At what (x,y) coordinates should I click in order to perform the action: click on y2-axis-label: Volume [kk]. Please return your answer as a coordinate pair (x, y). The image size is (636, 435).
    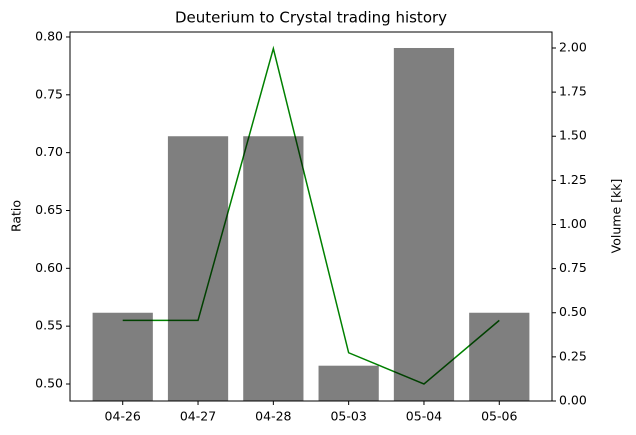
    Looking at the image, I should click on (616, 216).